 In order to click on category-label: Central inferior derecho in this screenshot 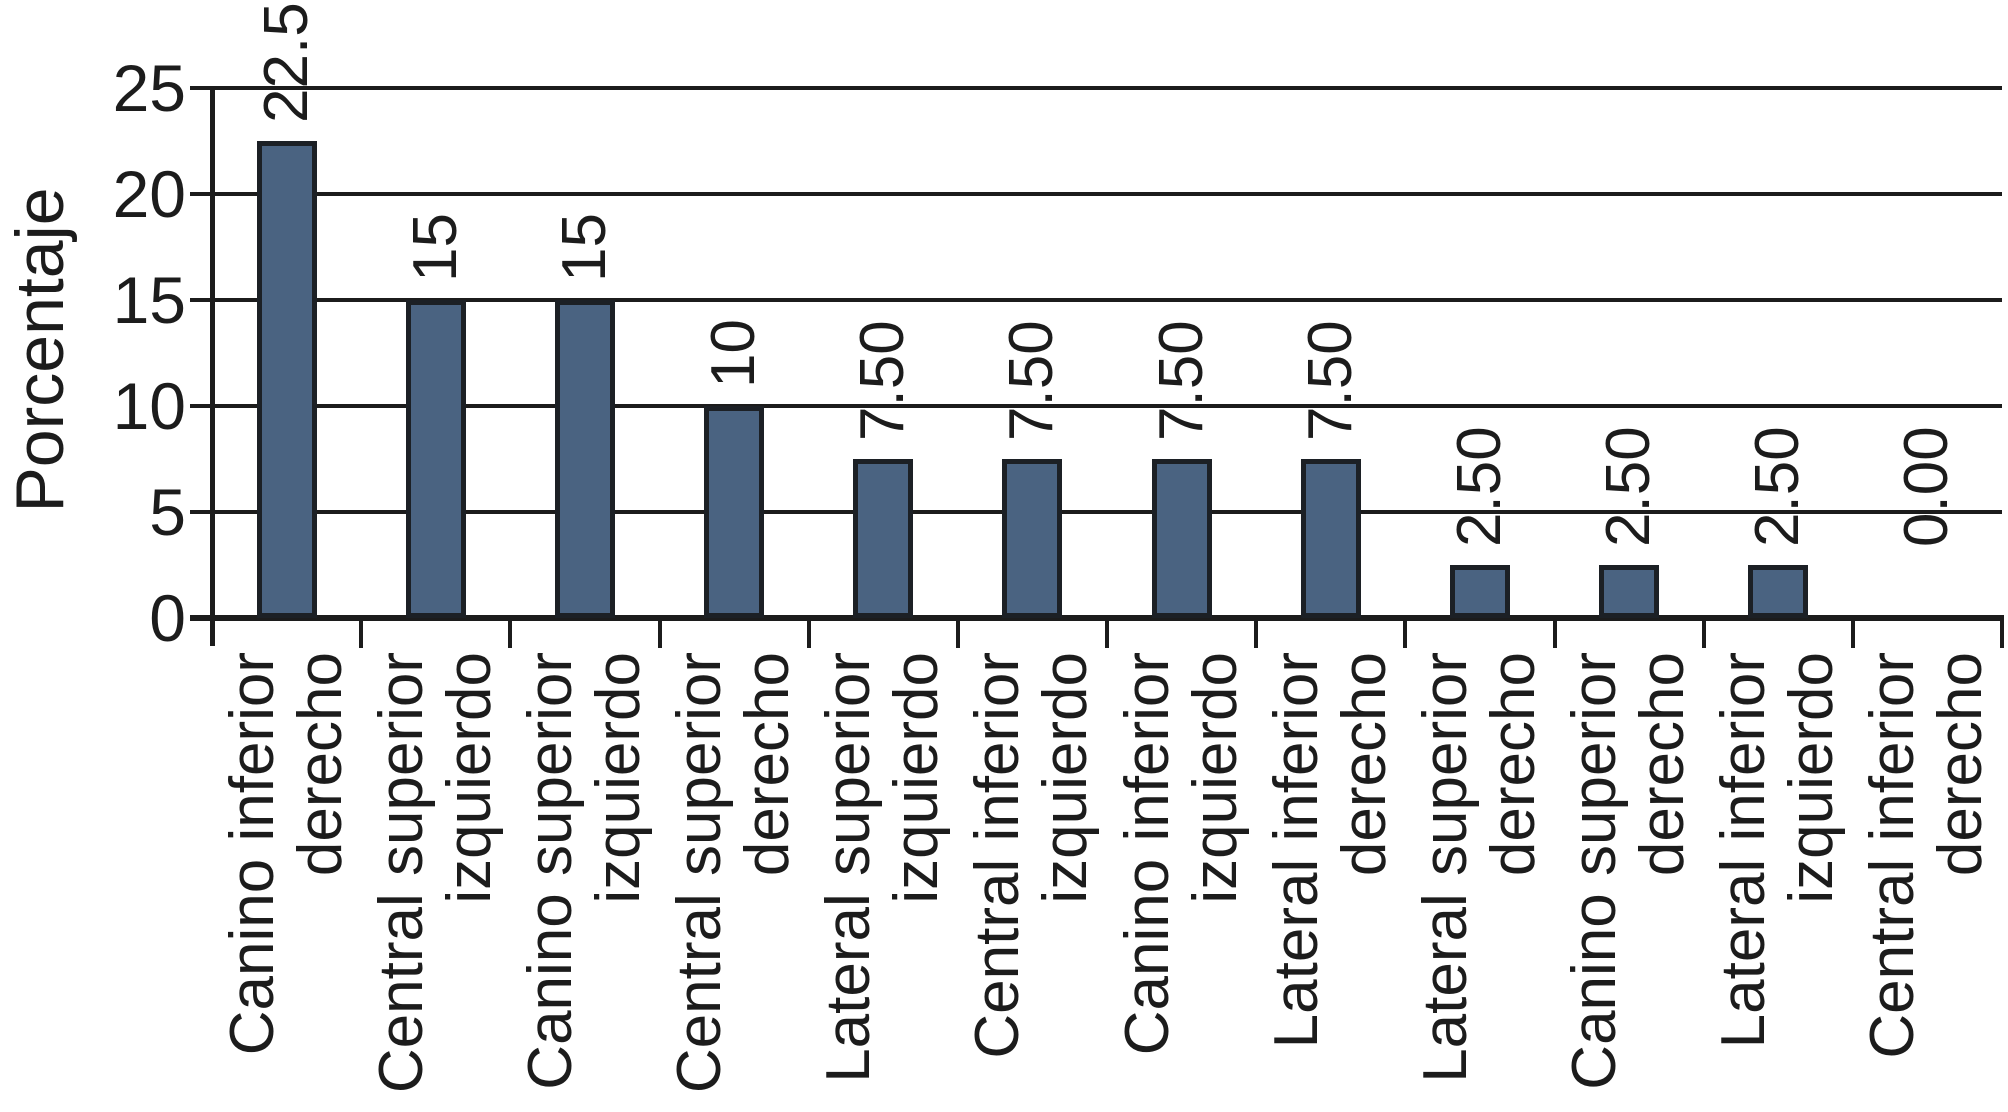, I will do `click(1927, 882)`.